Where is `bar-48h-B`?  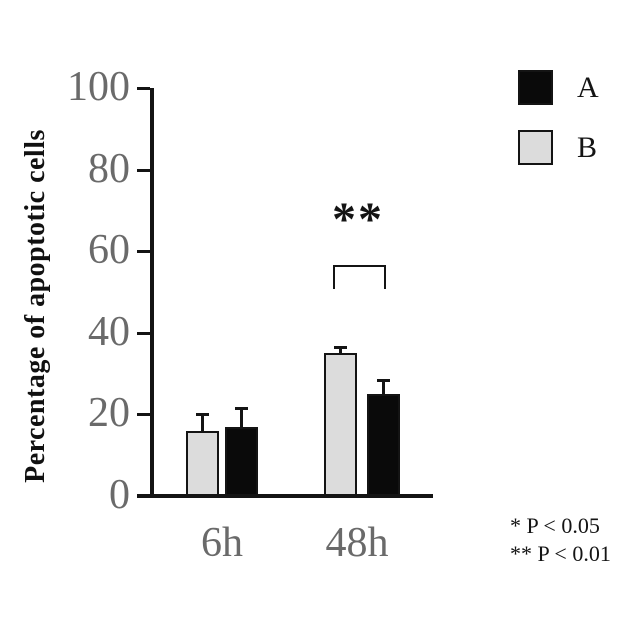
bar-48h-B is located at coordinates (340, 424).